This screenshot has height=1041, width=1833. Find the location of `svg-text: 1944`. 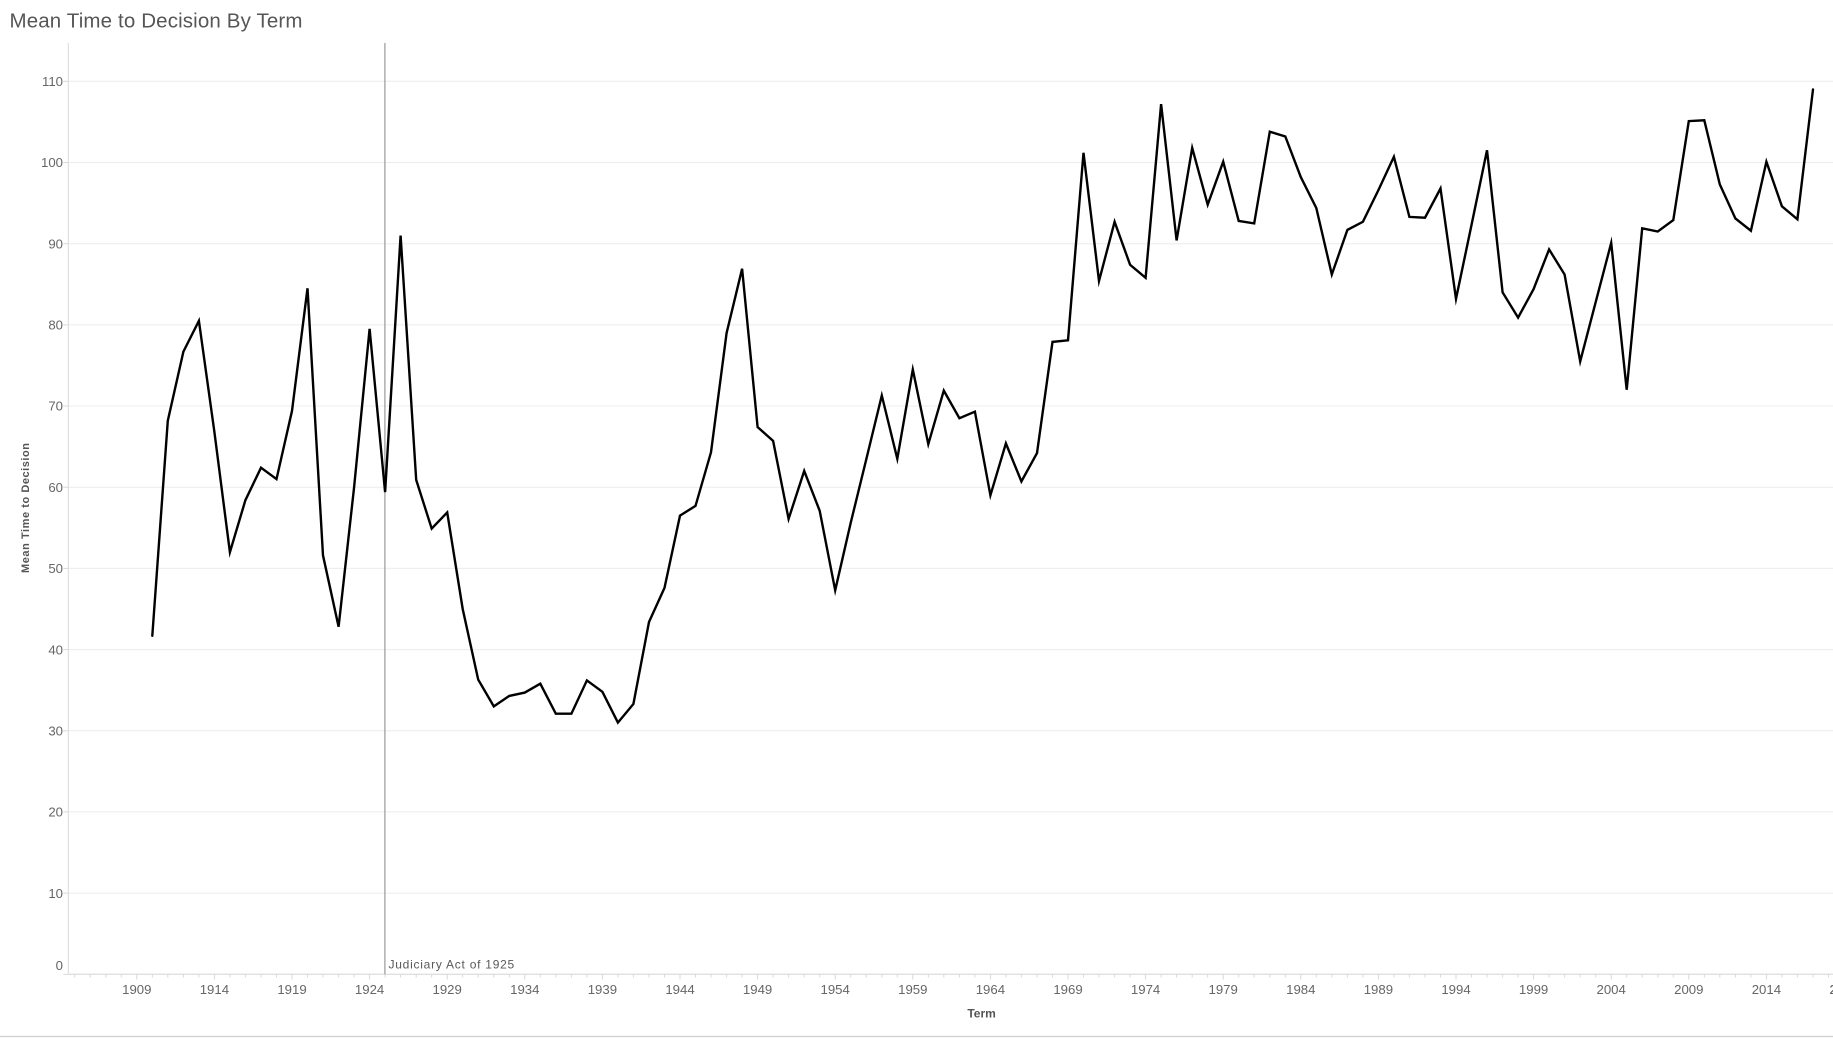

svg-text: 1944 is located at coordinates (679, 989).